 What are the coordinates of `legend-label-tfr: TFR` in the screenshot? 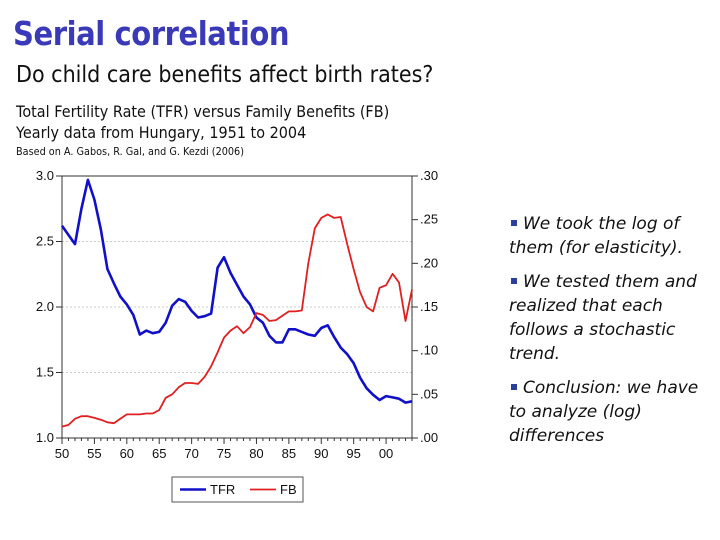 It's located at (222, 489).